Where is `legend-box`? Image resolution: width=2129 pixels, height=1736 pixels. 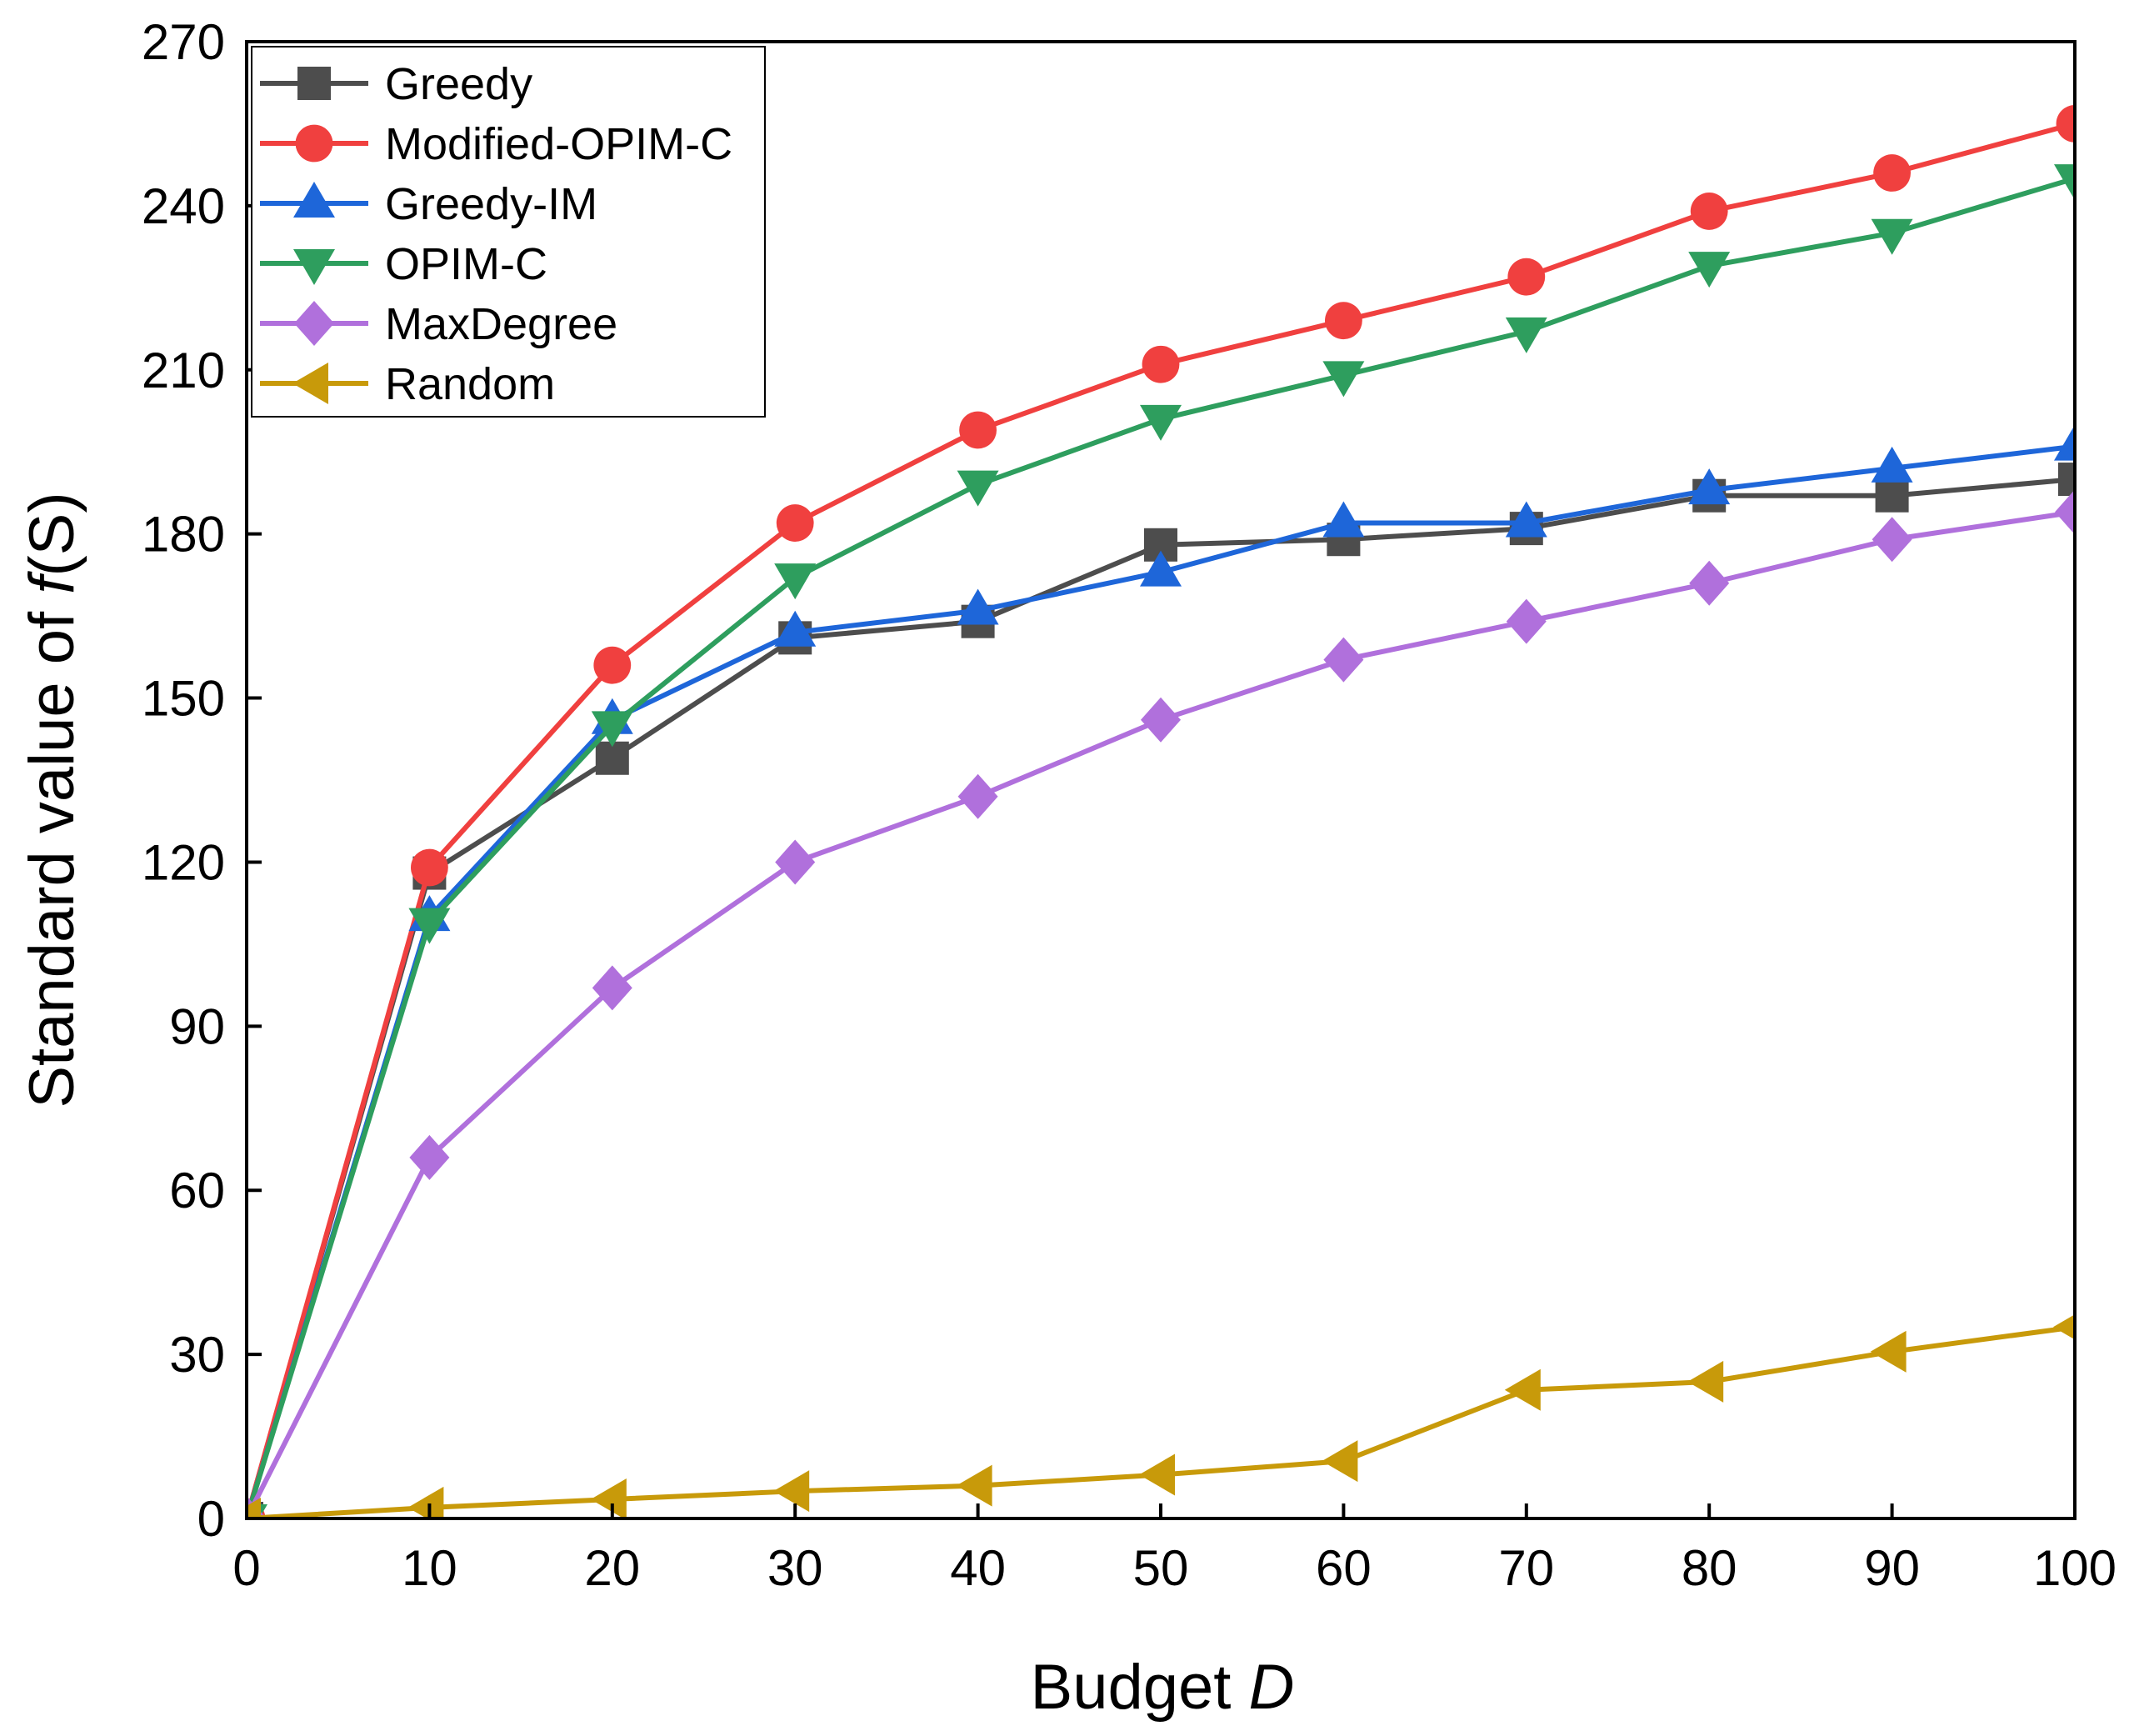
legend-box is located at coordinates (508, 232).